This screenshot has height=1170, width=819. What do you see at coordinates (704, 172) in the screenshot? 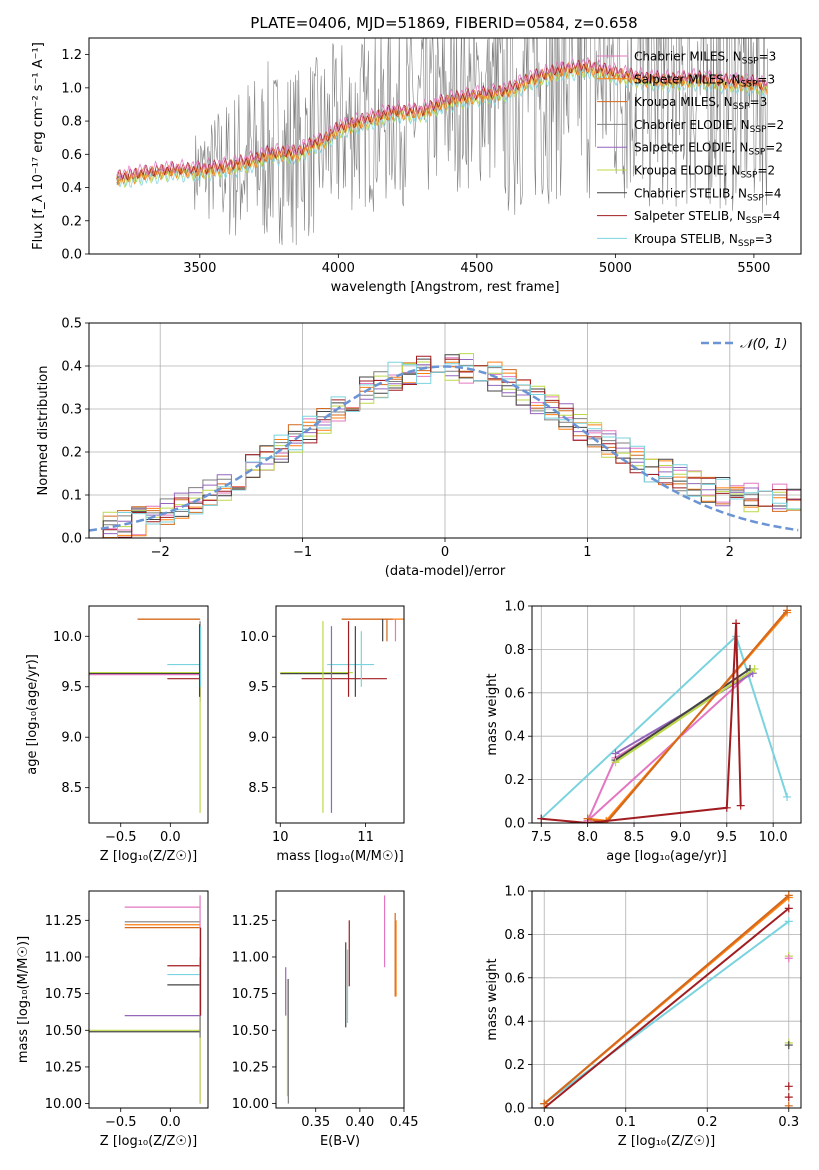
I see `legend-label: Kroupa ELODIE, NSSP=2` at bounding box center [704, 172].